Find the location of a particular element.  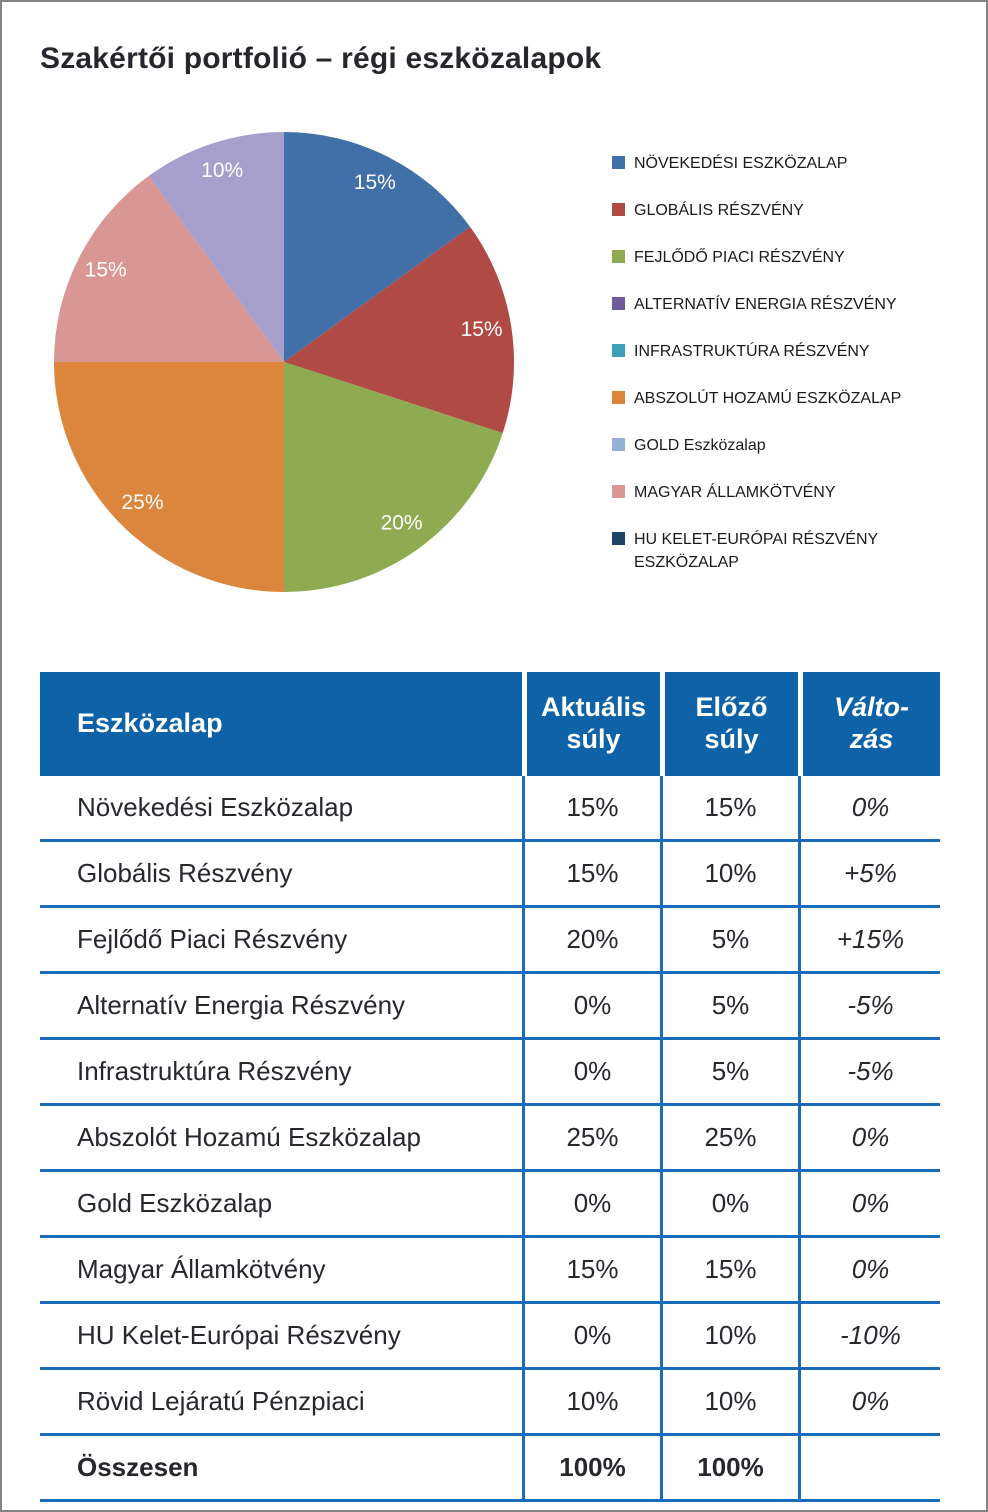

legend-item: ALTERNATÍV ENERGIA RÉSZVÉNY is located at coordinates (793, 304).